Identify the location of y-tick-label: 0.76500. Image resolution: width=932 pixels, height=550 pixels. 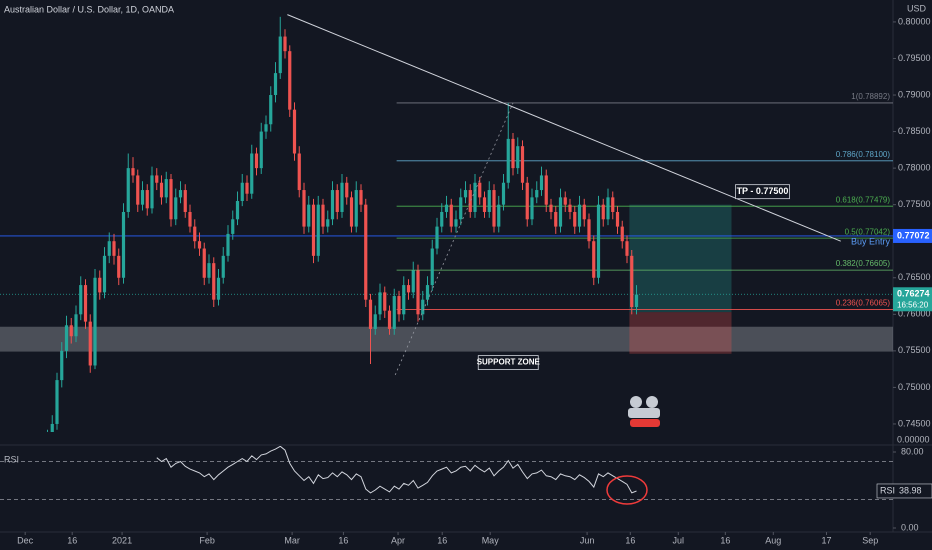
(914, 277).